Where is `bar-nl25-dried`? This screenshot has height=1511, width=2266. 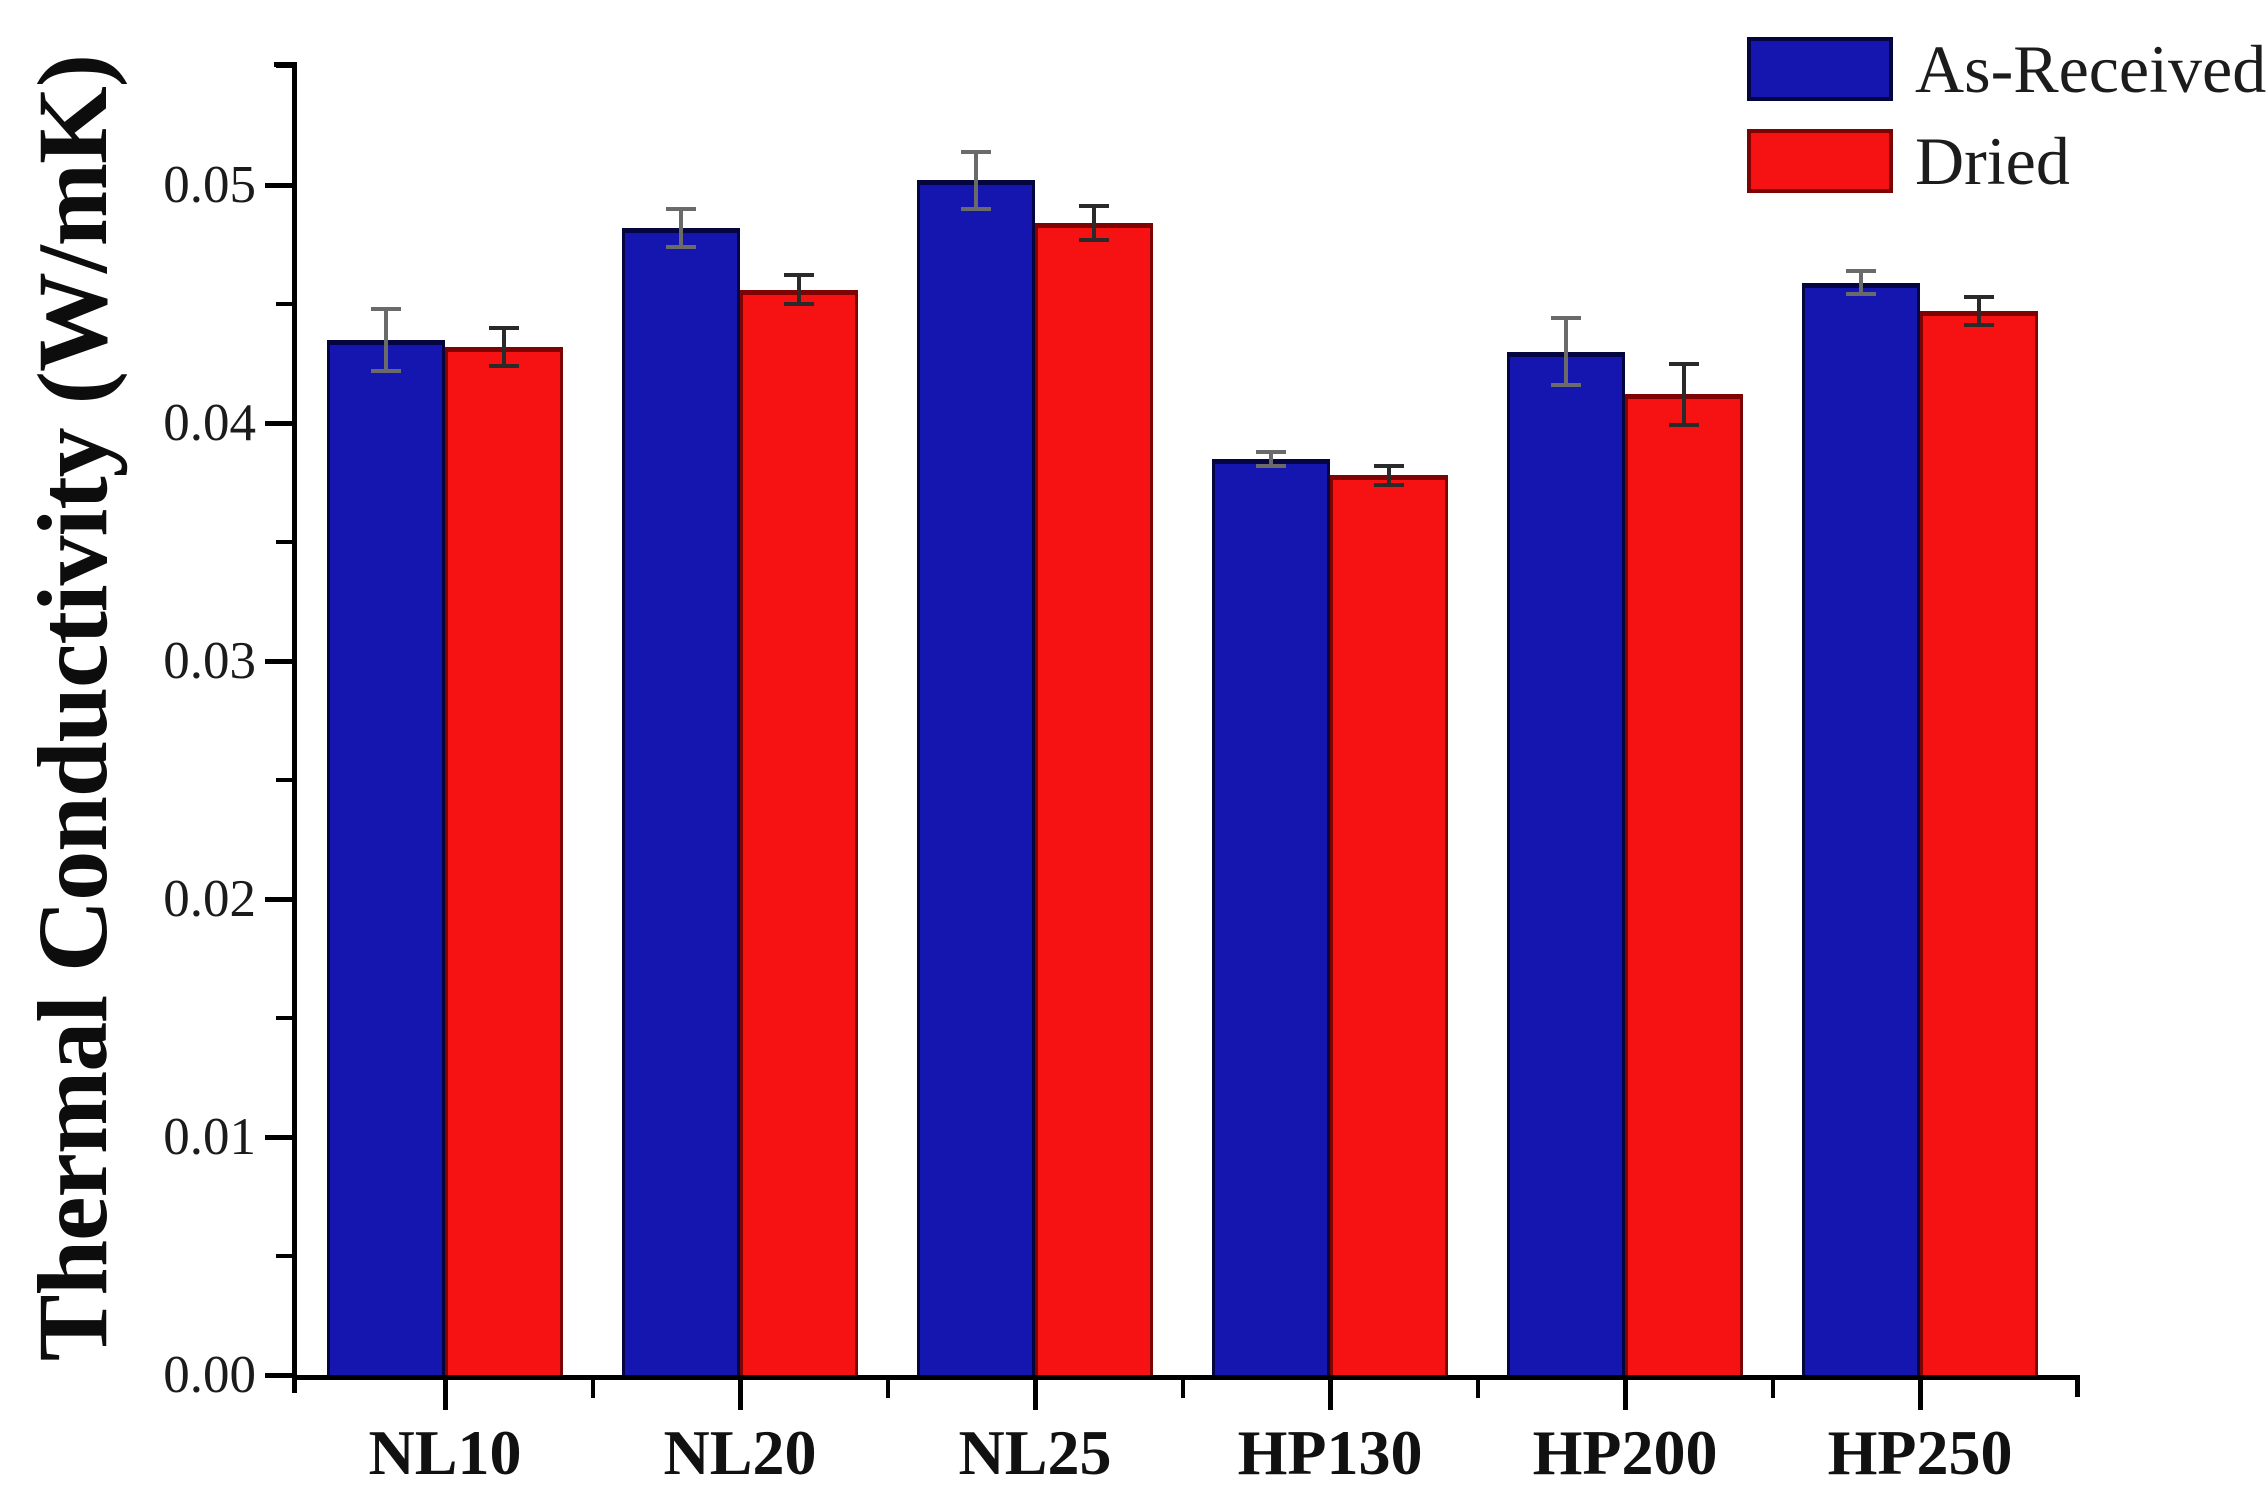 bar-nl25-dried is located at coordinates (1094, 800).